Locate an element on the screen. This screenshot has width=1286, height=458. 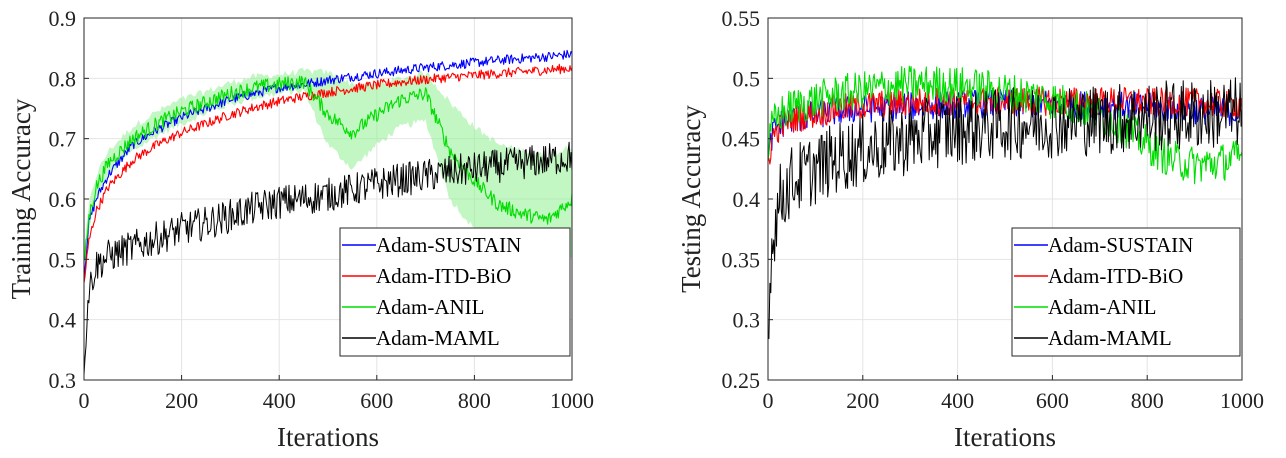
testing-x-axis-label: Iterations is located at coordinates (1005, 437).